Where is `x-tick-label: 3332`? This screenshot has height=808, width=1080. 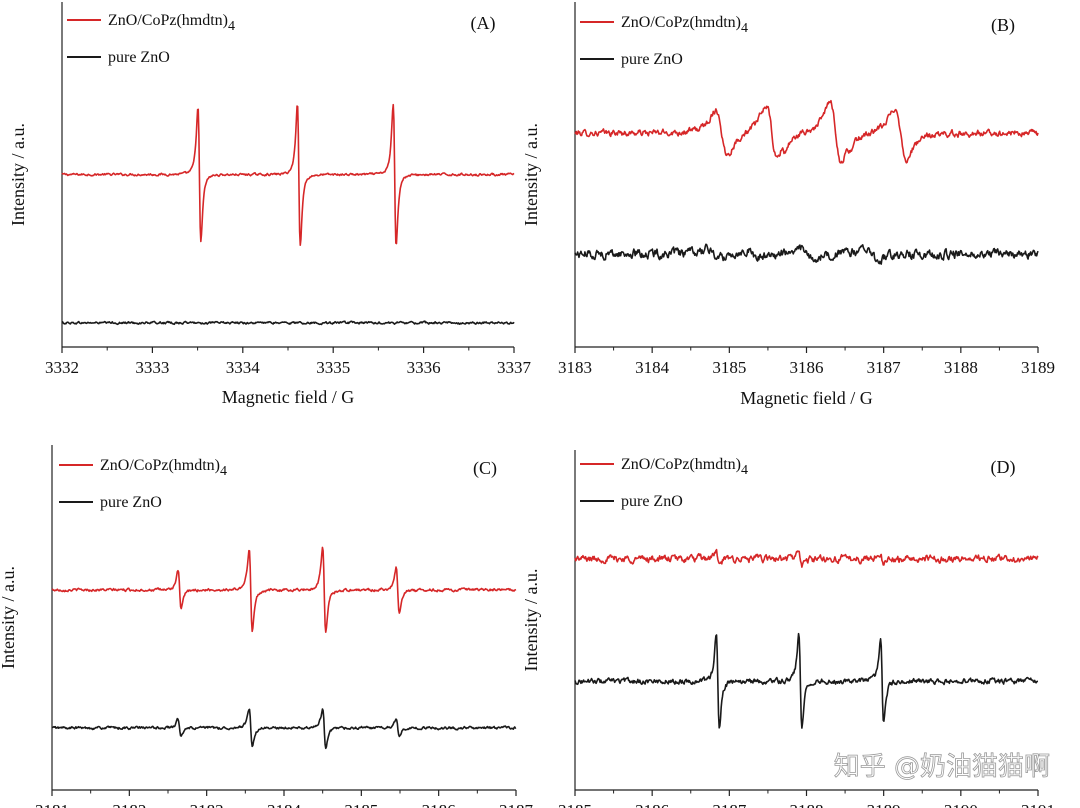 x-tick-label: 3332 is located at coordinates (62, 367).